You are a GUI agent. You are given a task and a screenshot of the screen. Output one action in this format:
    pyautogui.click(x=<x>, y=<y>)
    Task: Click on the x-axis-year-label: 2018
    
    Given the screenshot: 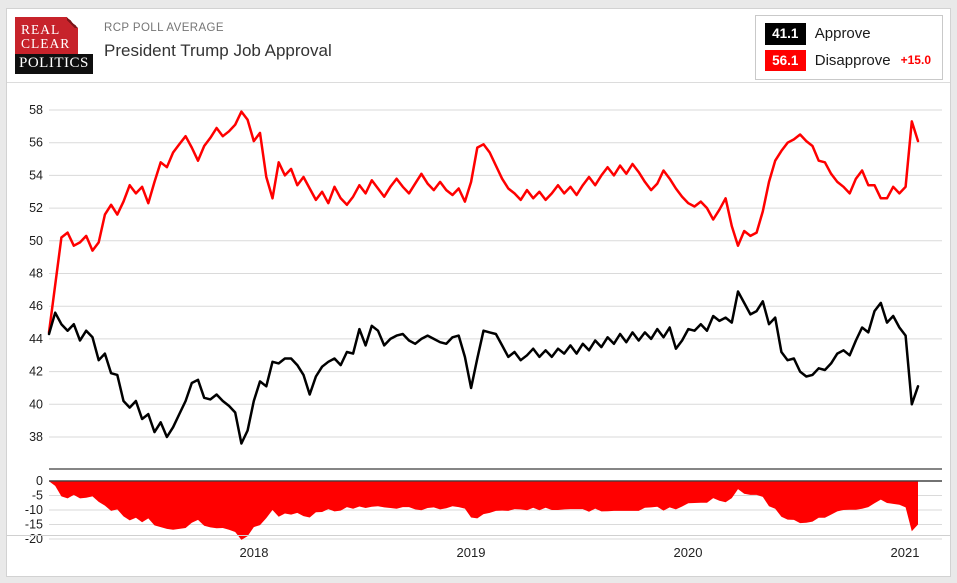 What is the action you would take?
    pyautogui.click(x=254, y=552)
    